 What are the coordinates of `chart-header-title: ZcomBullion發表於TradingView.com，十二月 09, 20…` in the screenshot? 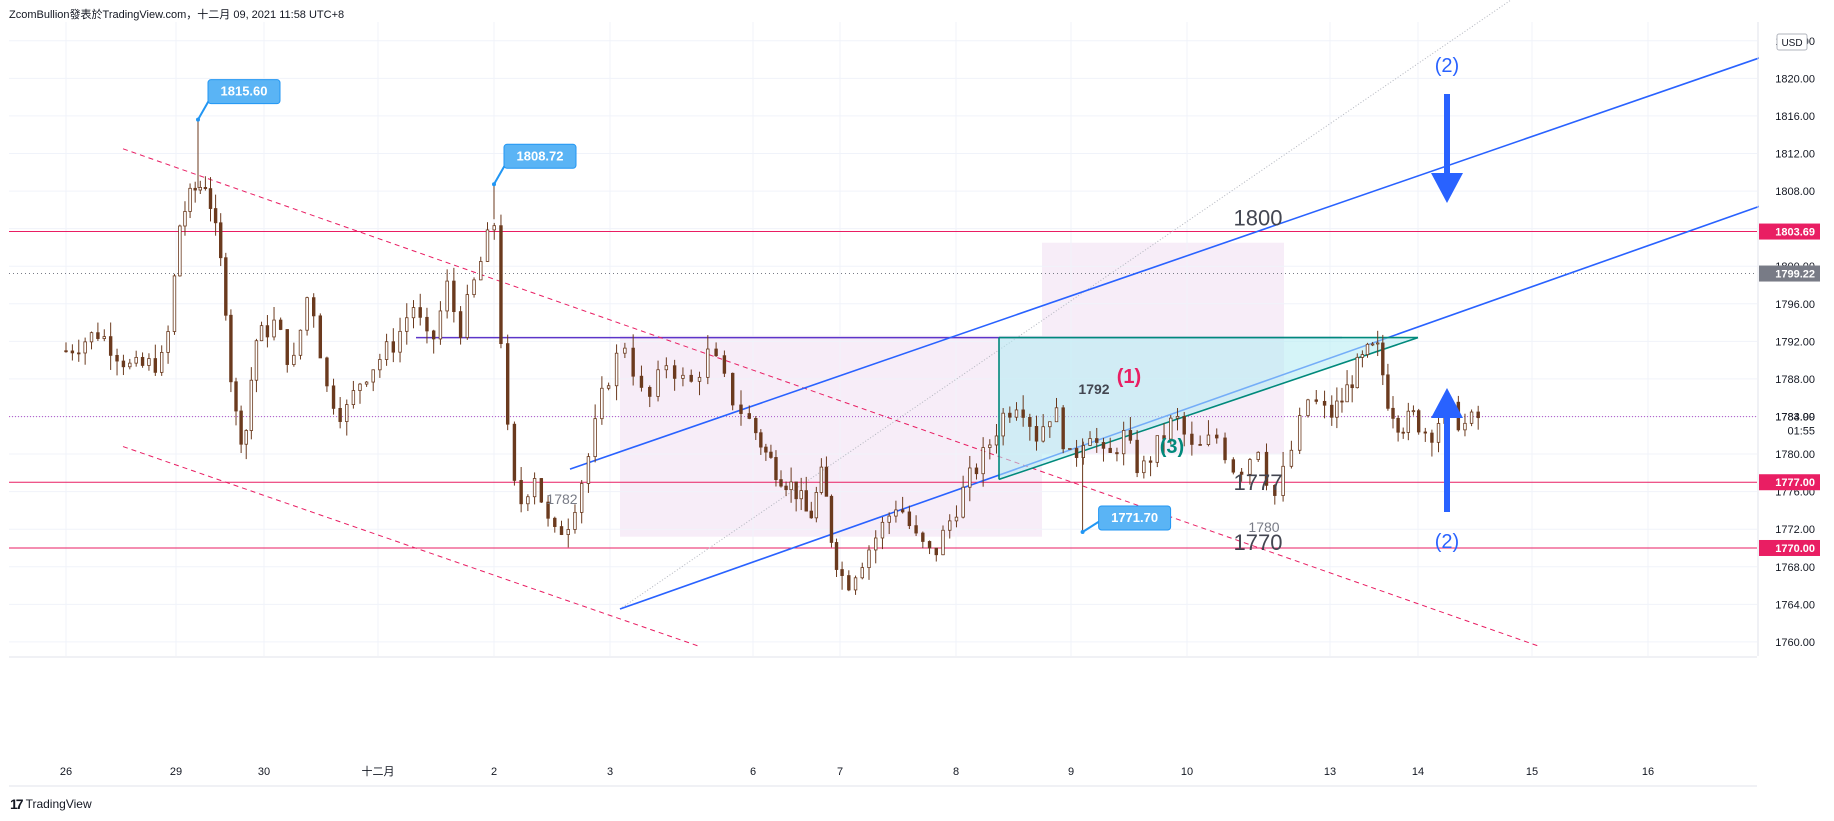 It's located at (177, 15).